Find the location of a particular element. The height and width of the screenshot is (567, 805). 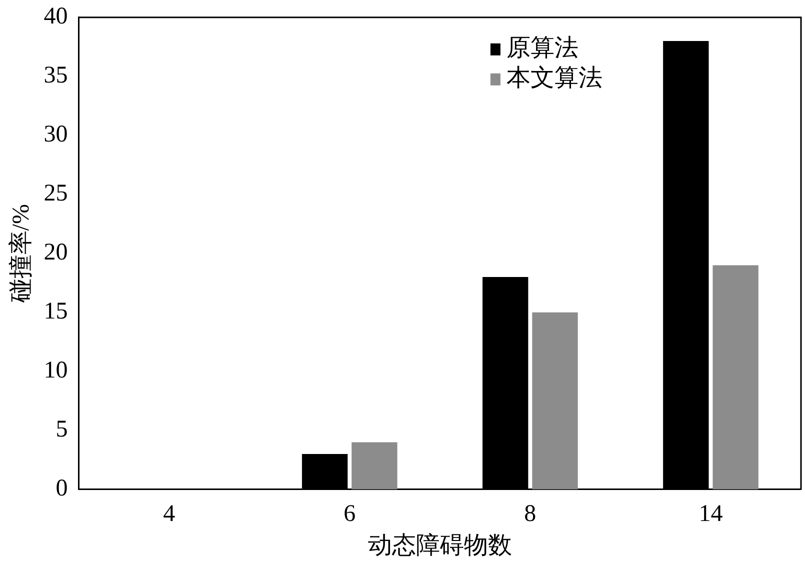

y-tick-label: 15 is located at coordinates (56, 311).